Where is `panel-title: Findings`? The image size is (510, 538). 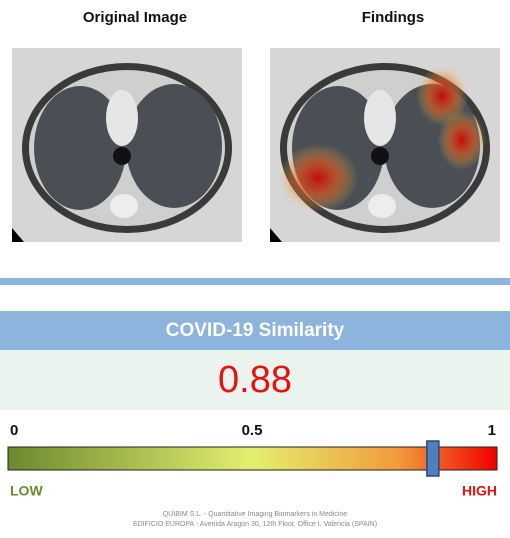 panel-title: Findings is located at coordinates (393, 17).